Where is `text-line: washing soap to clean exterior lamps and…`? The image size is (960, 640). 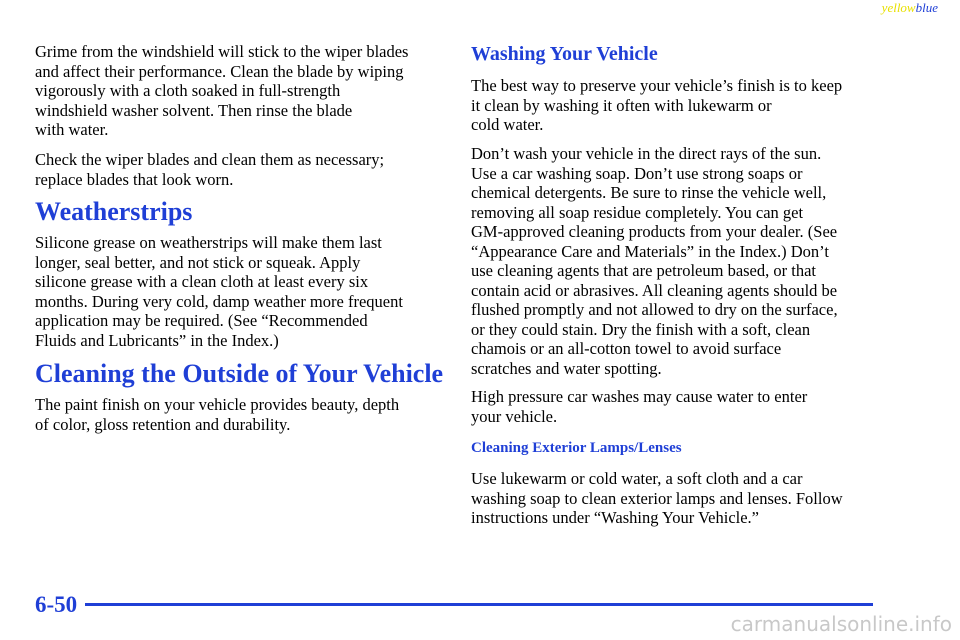
text-line: washing soap to clean exterior lamps and… is located at coordinates (657, 498).